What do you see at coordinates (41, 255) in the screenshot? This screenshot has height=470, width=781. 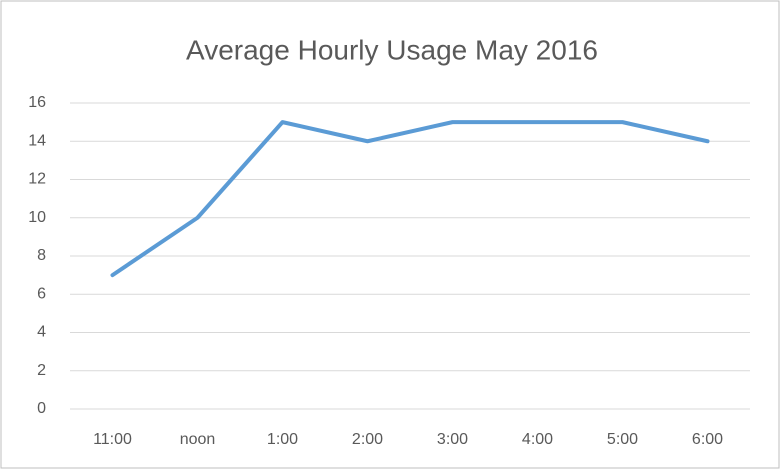 I see `y-tick-label: 8` at bounding box center [41, 255].